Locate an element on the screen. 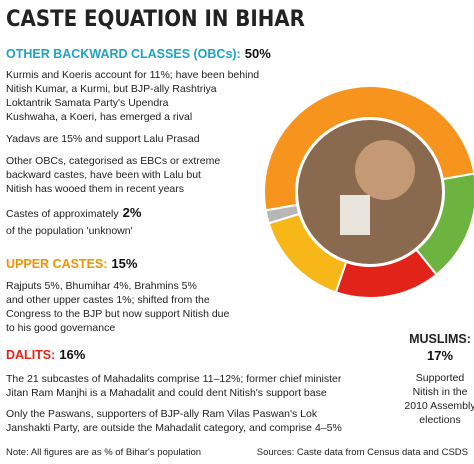 The height and width of the screenshot is (464, 474). heading: DALITS: 16% is located at coordinates (46, 354).